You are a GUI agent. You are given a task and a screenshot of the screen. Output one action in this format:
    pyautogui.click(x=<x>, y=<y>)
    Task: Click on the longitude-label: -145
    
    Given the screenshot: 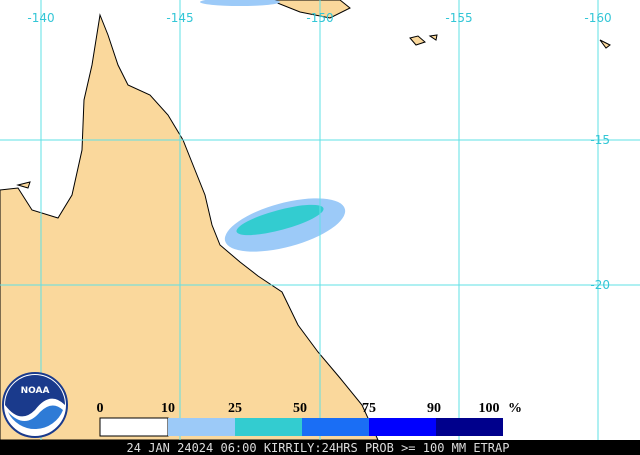 What is the action you would take?
    pyautogui.click(x=179, y=18)
    